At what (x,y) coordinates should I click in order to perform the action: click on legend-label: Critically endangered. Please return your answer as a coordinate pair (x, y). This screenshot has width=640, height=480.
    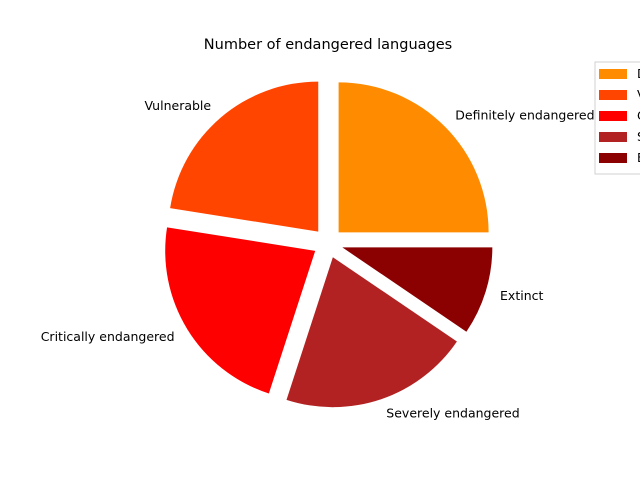
    Looking at the image, I should click on (638, 115).